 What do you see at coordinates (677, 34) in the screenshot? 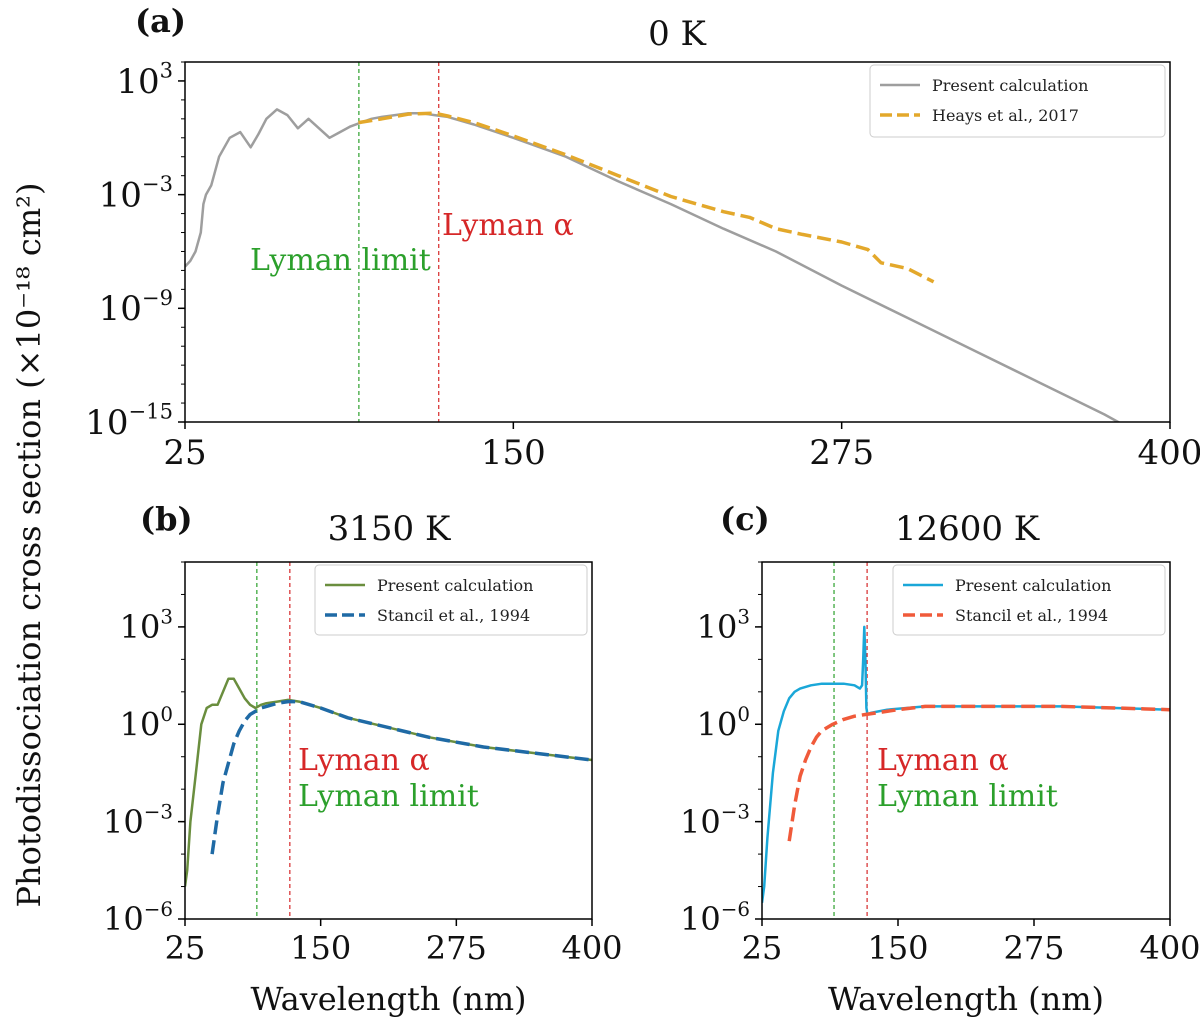
I see `chart-title: 0 K` at bounding box center [677, 34].